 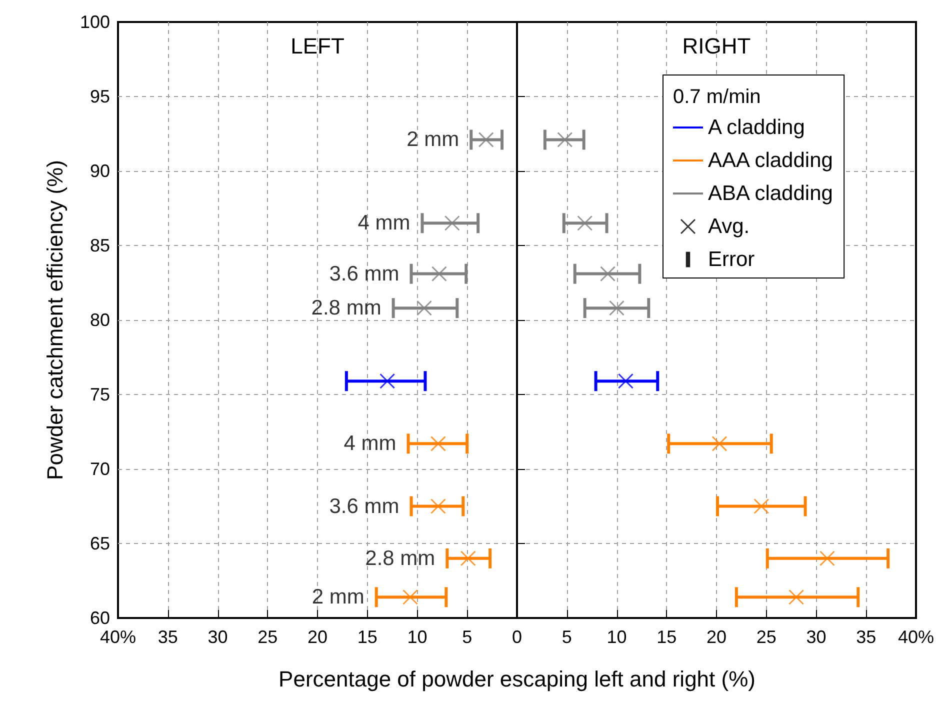 What do you see at coordinates (716, 46) in the screenshot?
I see `annotation: RIGHT` at bounding box center [716, 46].